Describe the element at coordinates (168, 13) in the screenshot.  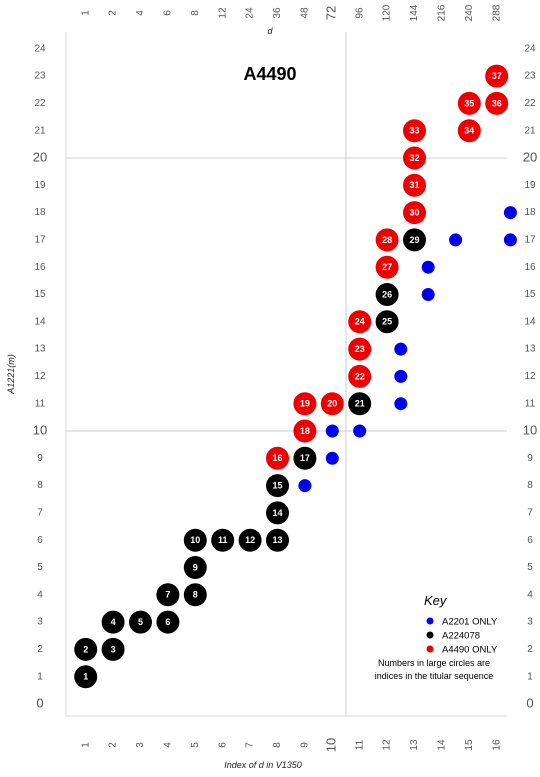
I see `top-tick-label: 6` at that location.